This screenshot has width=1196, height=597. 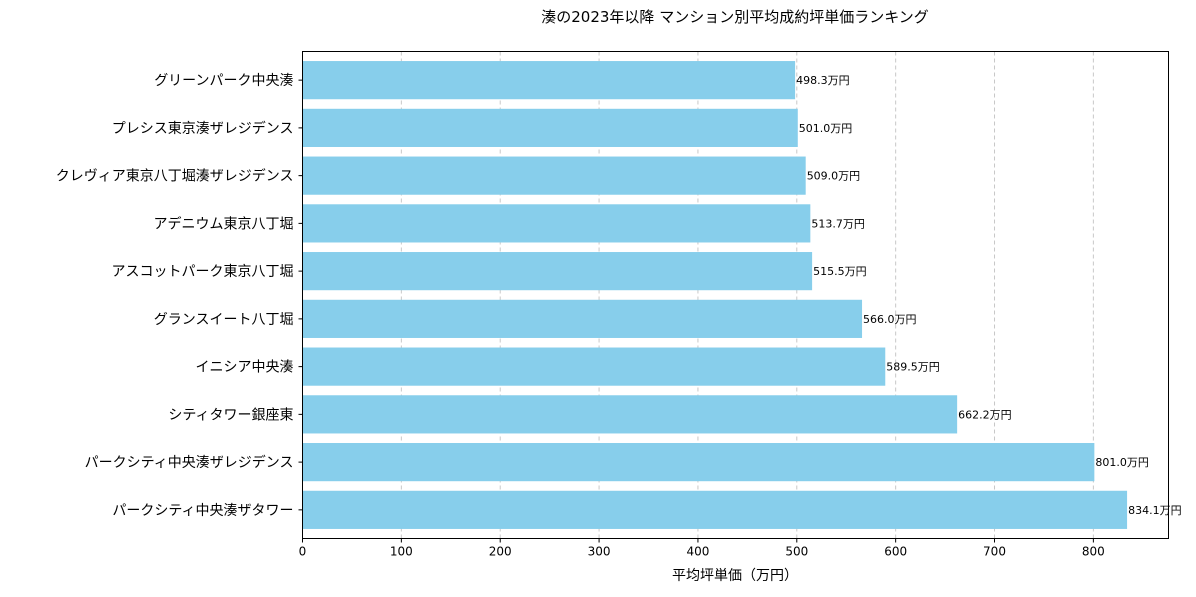 I want to click on x-axis: 0 100 200 300 400 500 600 700 800, so click(x=702, y=548).